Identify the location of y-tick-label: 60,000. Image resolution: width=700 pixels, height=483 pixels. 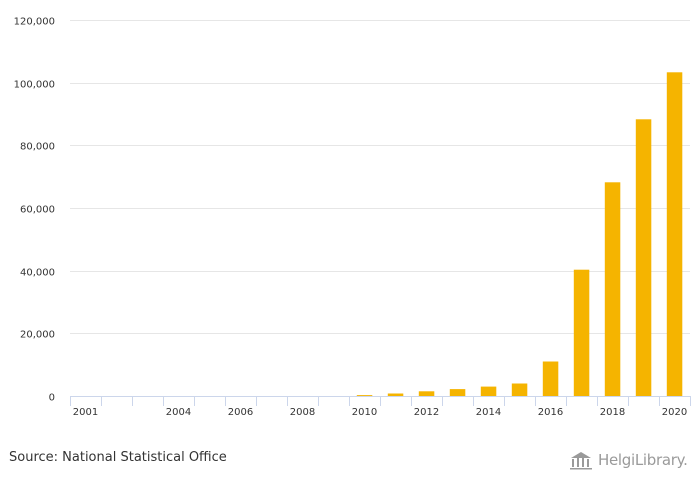
(37, 210).